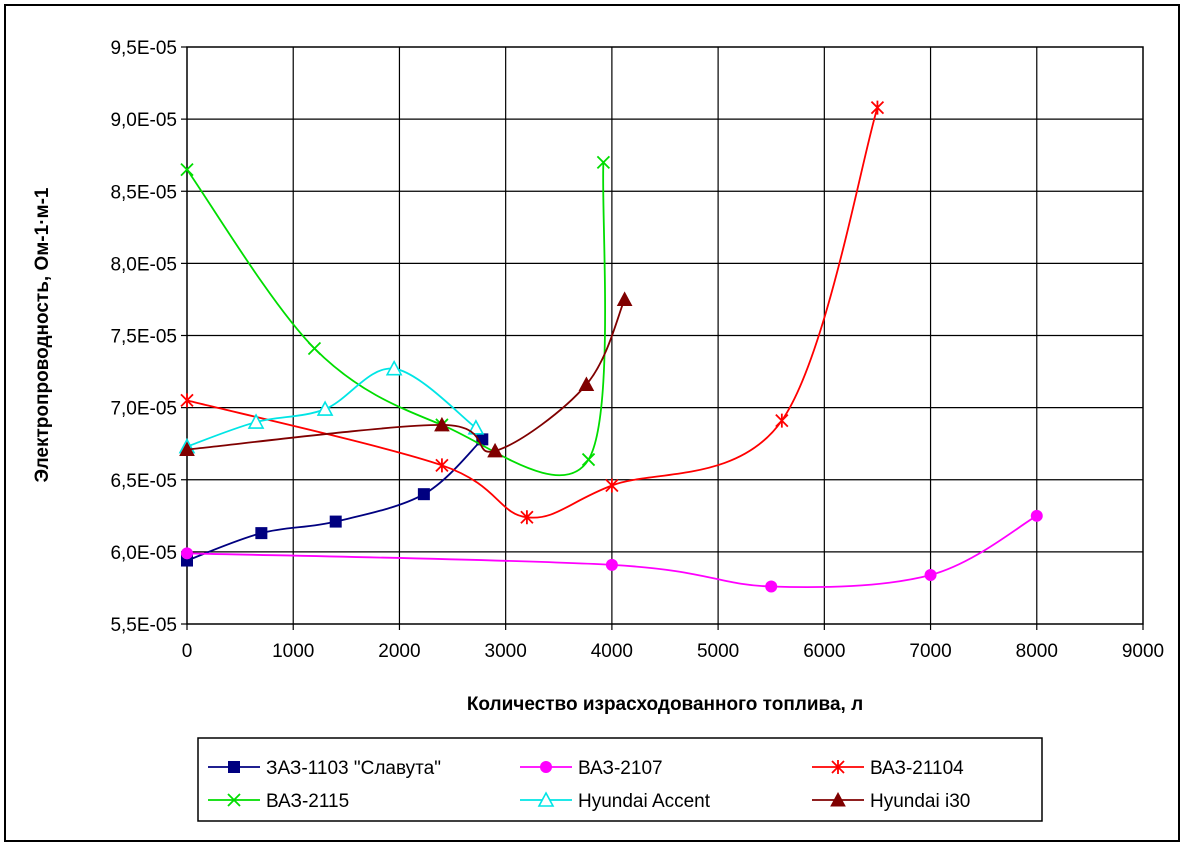 The height and width of the screenshot is (851, 1184). I want to click on x-tick-label: 6000, so click(824, 651).